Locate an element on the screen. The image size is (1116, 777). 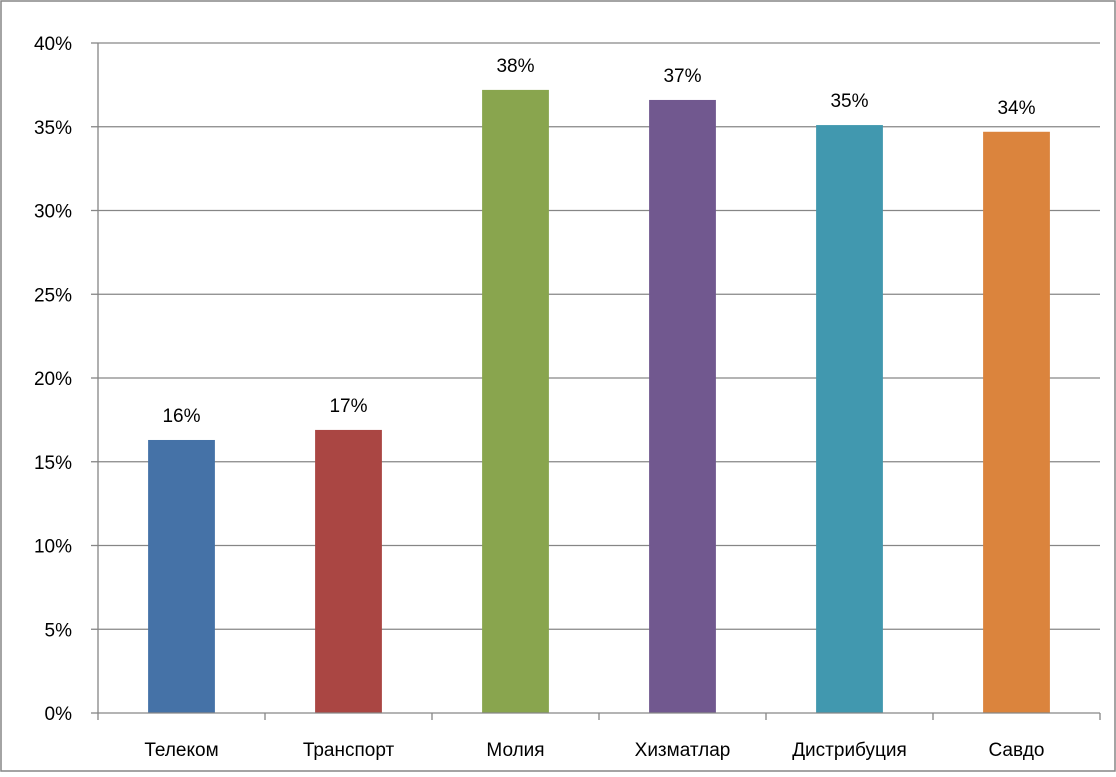
data-label: 17% is located at coordinates (348, 406).